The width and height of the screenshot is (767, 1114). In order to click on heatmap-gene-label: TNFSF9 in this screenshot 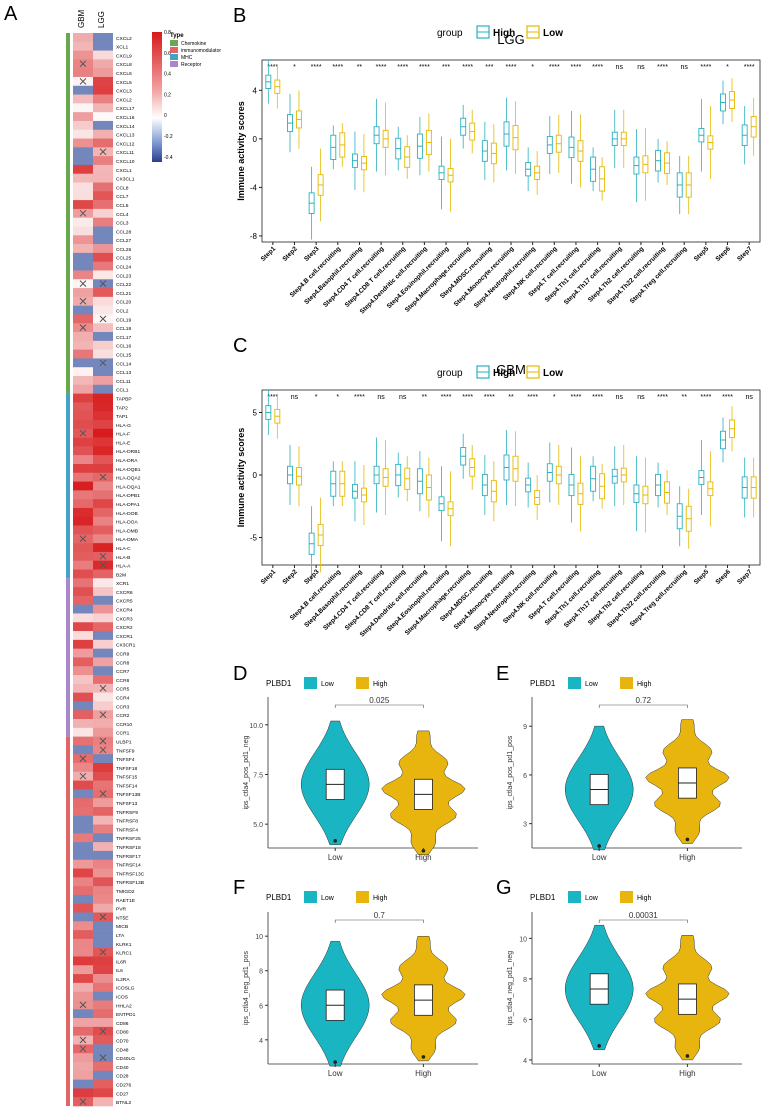, I will do `click(125, 751)`.